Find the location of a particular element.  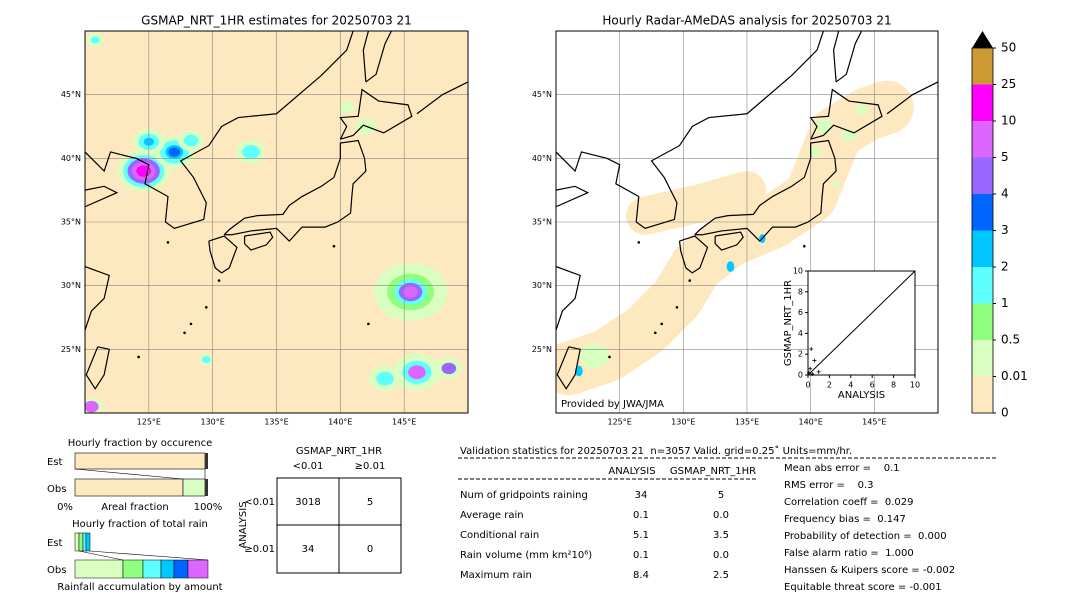

x-tick-label: 4 is located at coordinates (850, 385).